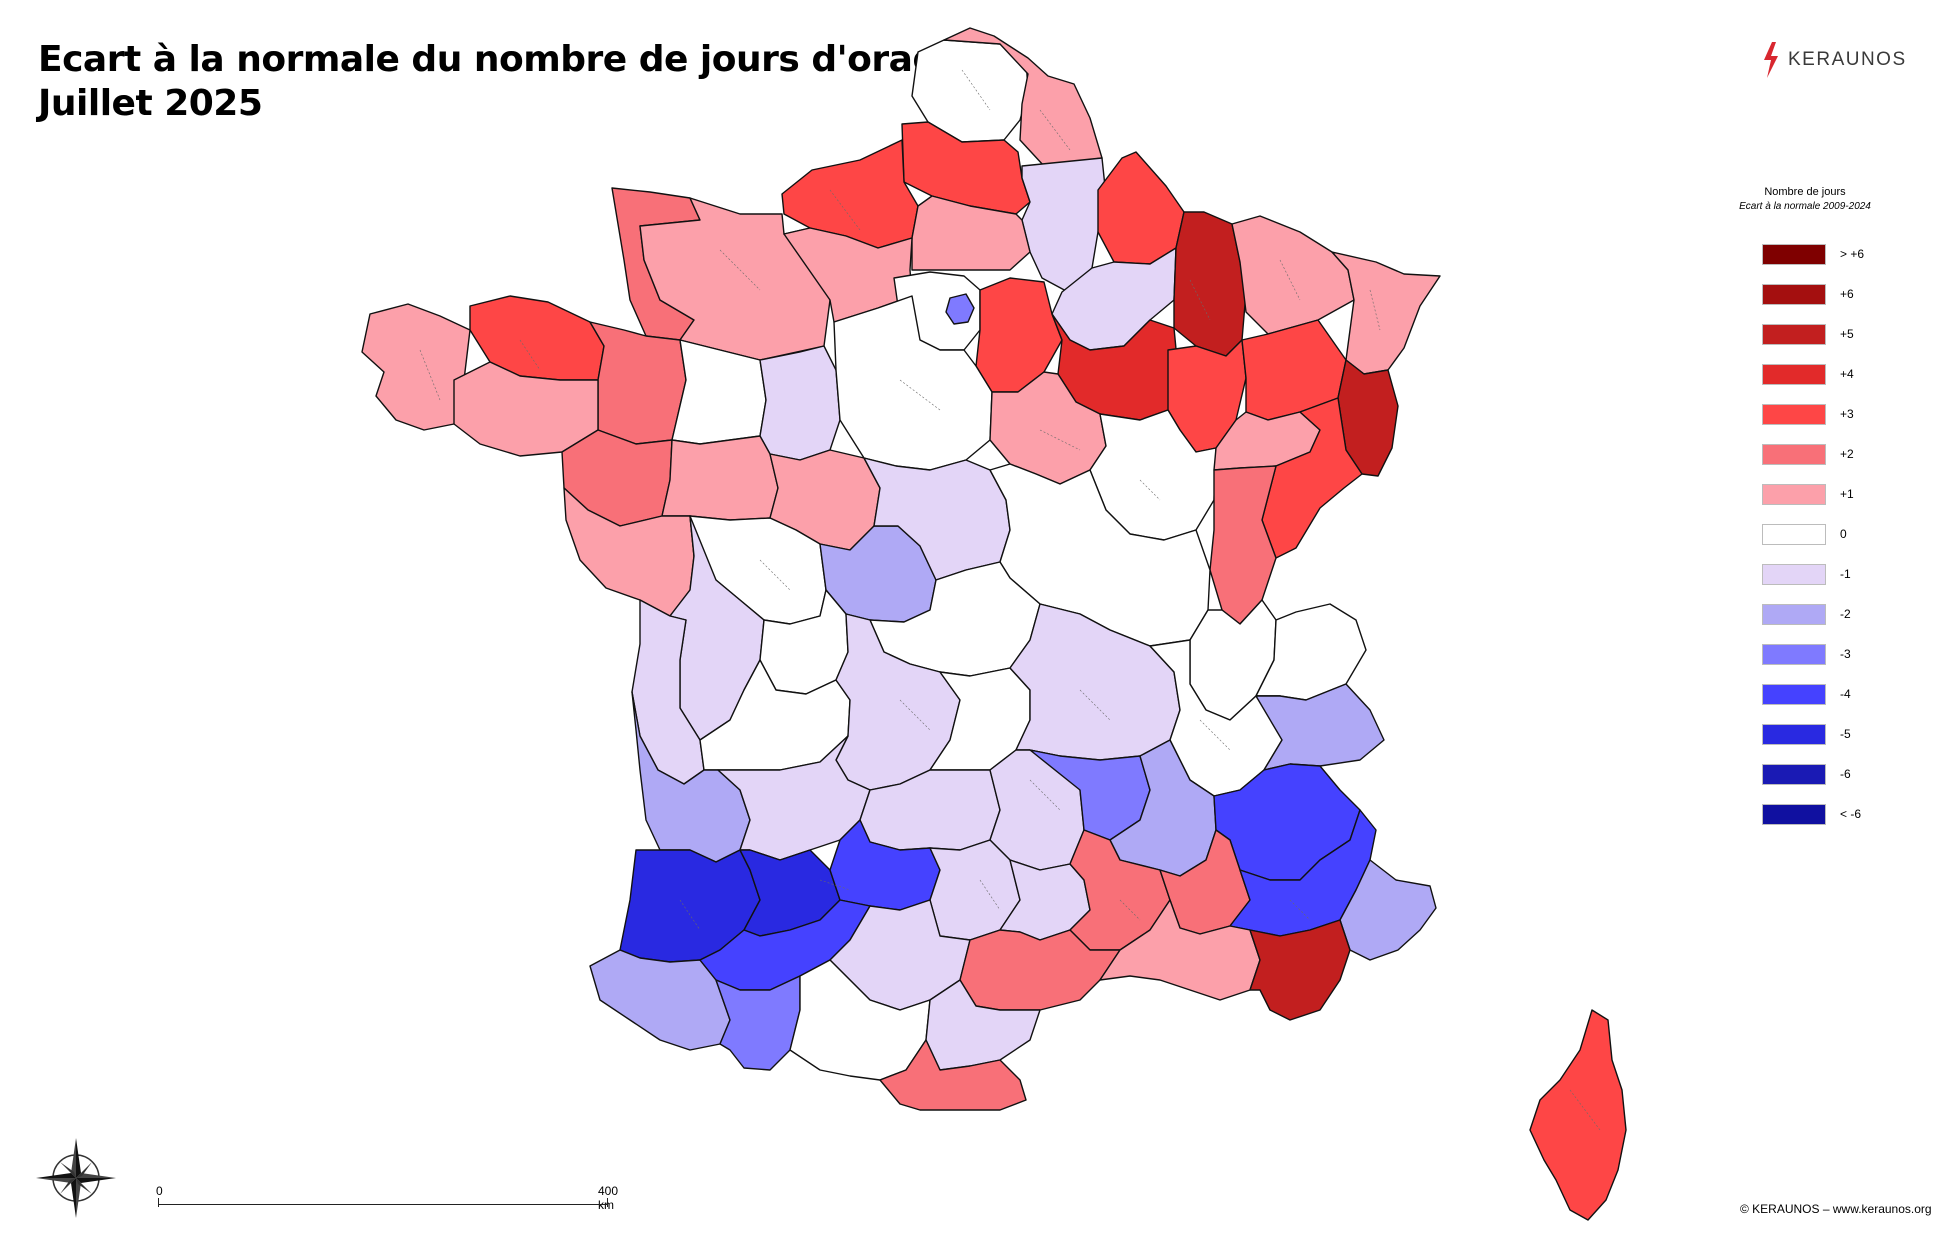 This screenshot has width=1954, height=1249. I want to click on compass-icon, so click(76, 1178).